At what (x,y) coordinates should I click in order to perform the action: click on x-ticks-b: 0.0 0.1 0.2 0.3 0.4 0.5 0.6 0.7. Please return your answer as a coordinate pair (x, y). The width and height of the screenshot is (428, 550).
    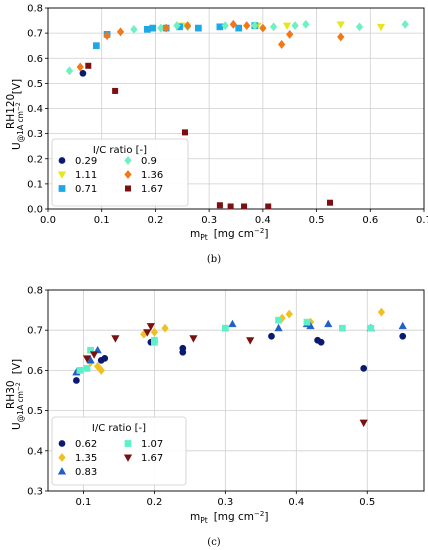
    Looking at the image, I should click on (234, 217).